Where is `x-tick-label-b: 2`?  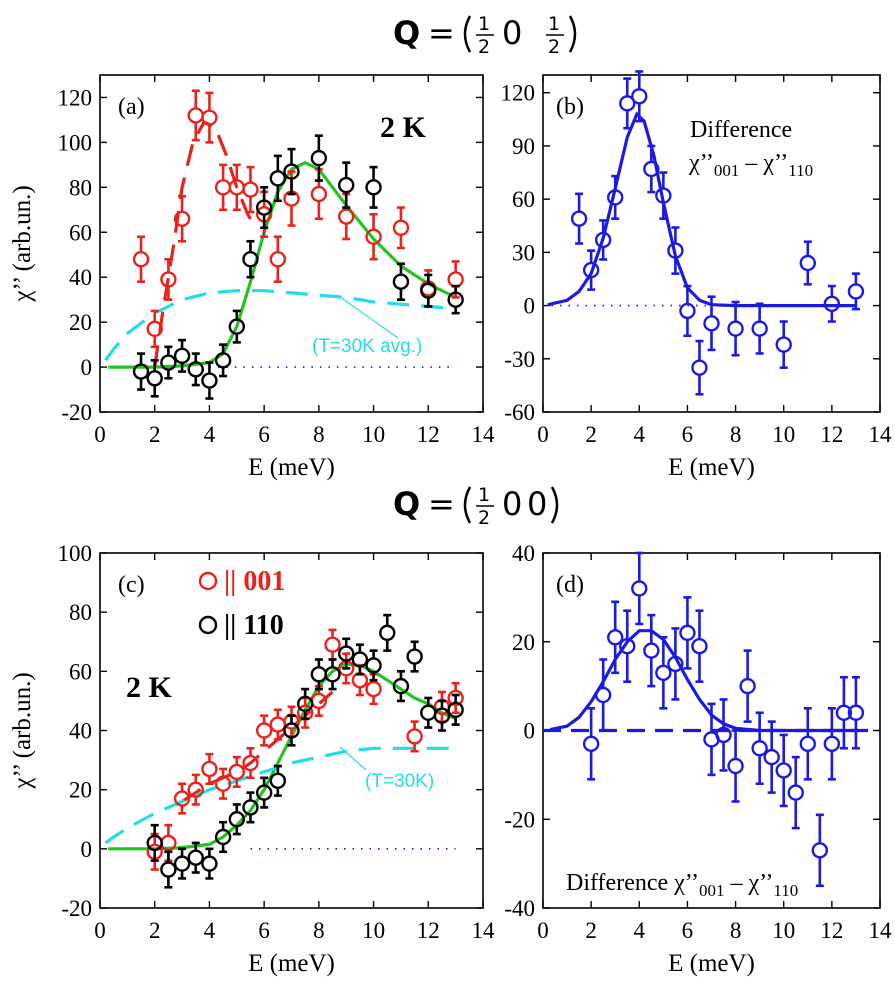
x-tick-label-b: 2 is located at coordinates (591, 434).